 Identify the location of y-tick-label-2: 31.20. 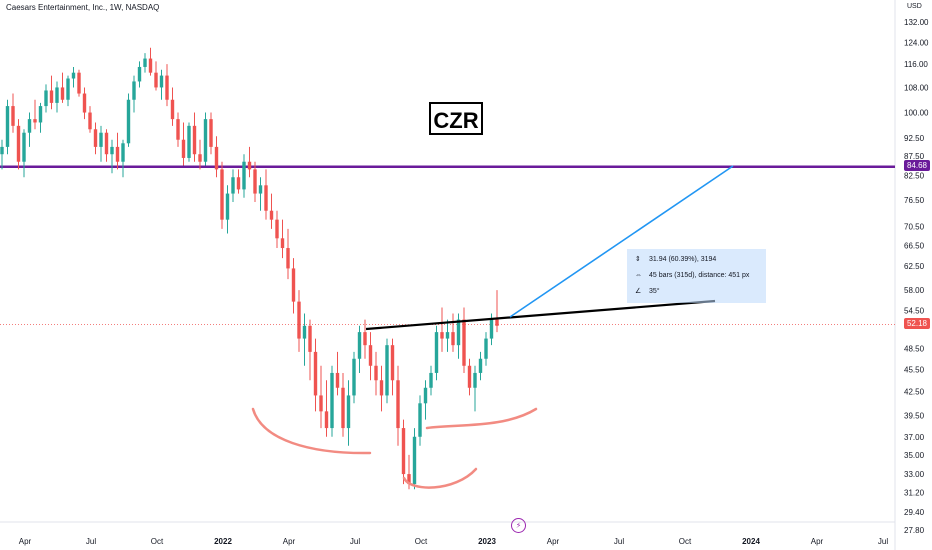
(914, 492).